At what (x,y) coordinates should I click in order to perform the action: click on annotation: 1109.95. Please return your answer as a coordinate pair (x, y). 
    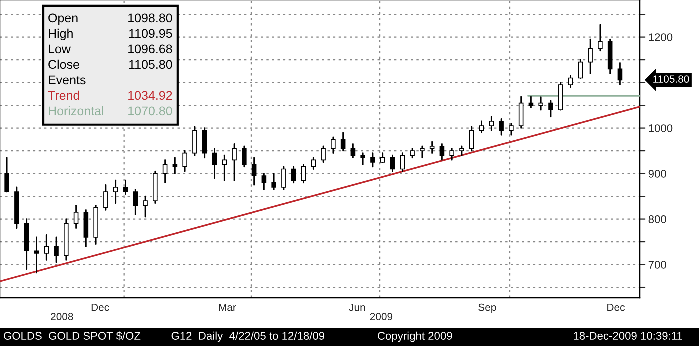
    Looking at the image, I should click on (150, 33).